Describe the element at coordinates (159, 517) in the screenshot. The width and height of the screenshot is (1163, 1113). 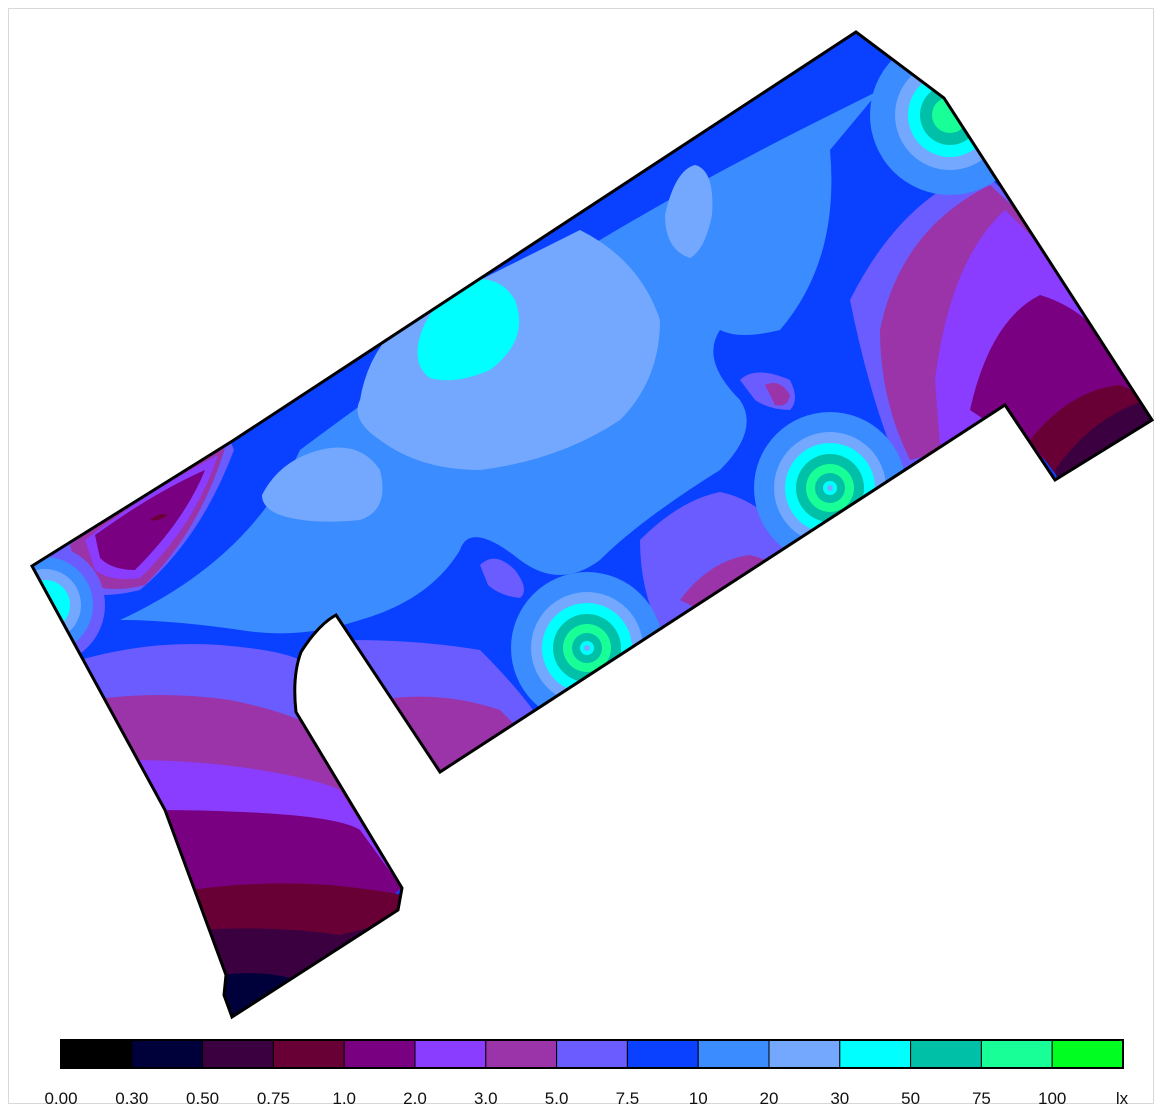
I see `band-0-75-region` at that location.